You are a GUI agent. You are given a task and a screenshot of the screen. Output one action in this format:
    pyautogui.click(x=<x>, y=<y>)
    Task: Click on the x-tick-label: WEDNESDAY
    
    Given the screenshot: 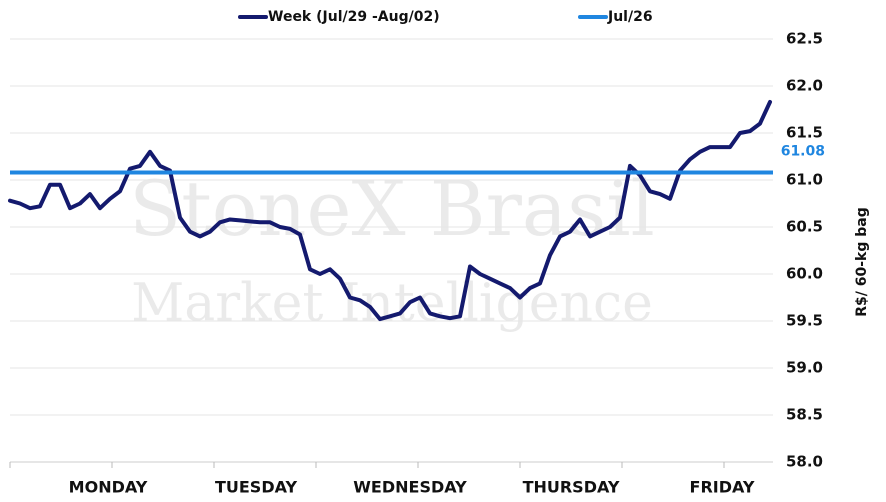 What is the action you would take?
    pyautogui.click(x=410, y=487)
    